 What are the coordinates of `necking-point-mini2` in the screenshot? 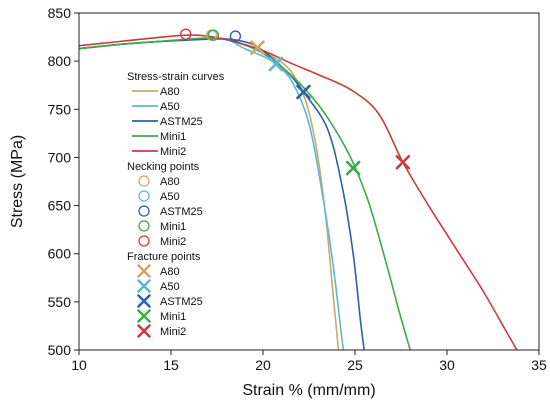 It's located at (186, 34).